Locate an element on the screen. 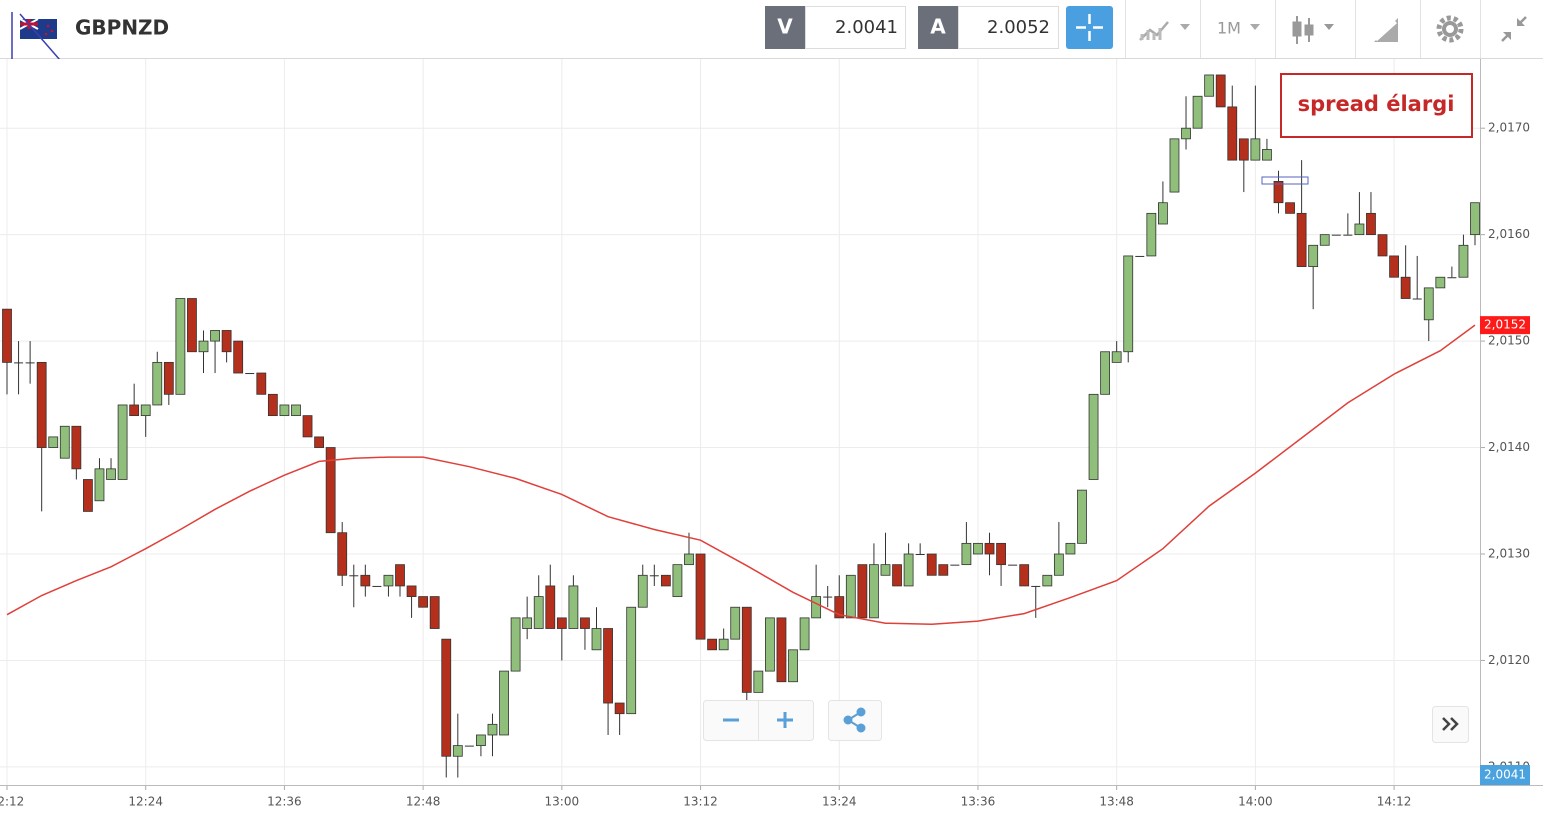 This screenshot has height=823, width=1543. share-box is located at coordinates (855, 720).